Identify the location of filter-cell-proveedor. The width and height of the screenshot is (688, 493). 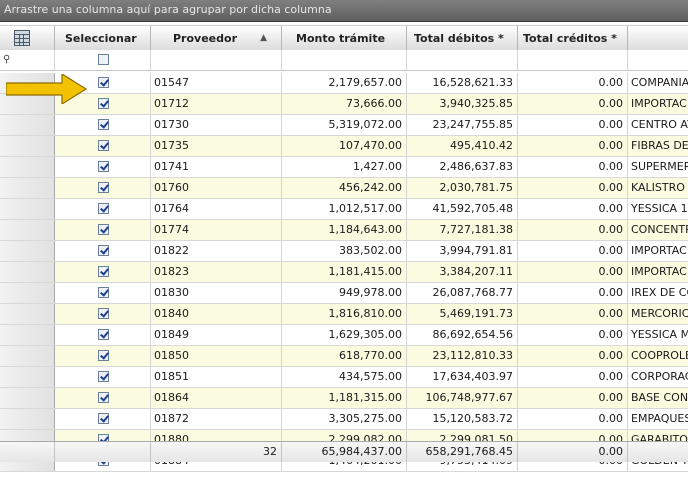
(216, 60).